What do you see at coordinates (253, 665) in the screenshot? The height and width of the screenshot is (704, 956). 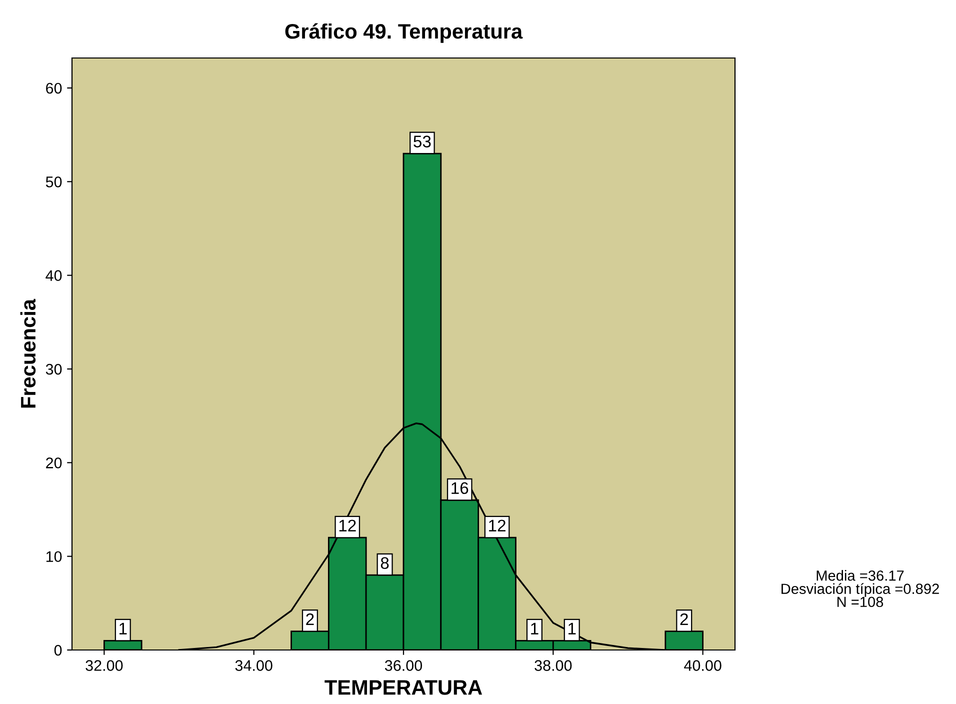 I see `x-tick-label: 34.00` at bounding box center [253, 665].